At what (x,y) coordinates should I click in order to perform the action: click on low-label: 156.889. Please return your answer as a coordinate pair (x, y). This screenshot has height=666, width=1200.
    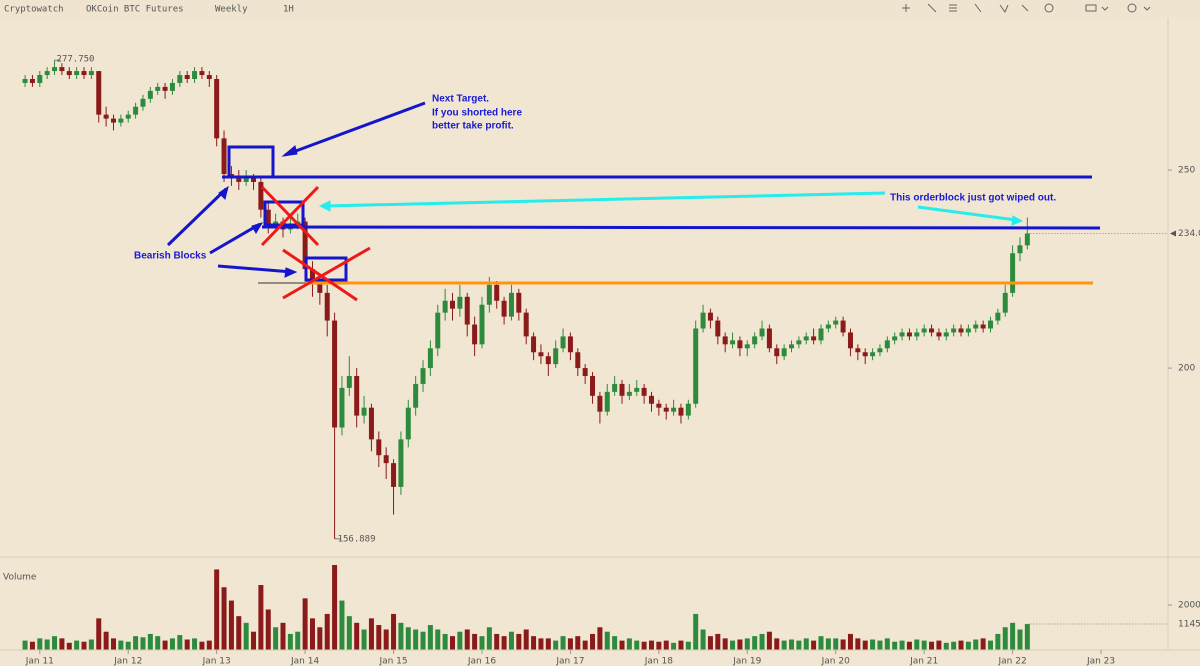
    Looking at the image, I should click on (357, 539).